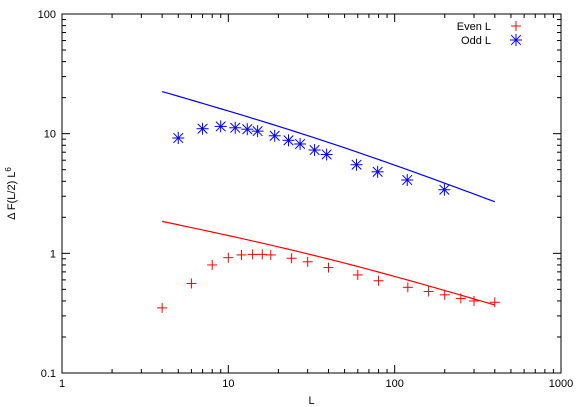 The height and width of the screenshot is (407, 581). I want to click on fit-line, so click(328, 263).